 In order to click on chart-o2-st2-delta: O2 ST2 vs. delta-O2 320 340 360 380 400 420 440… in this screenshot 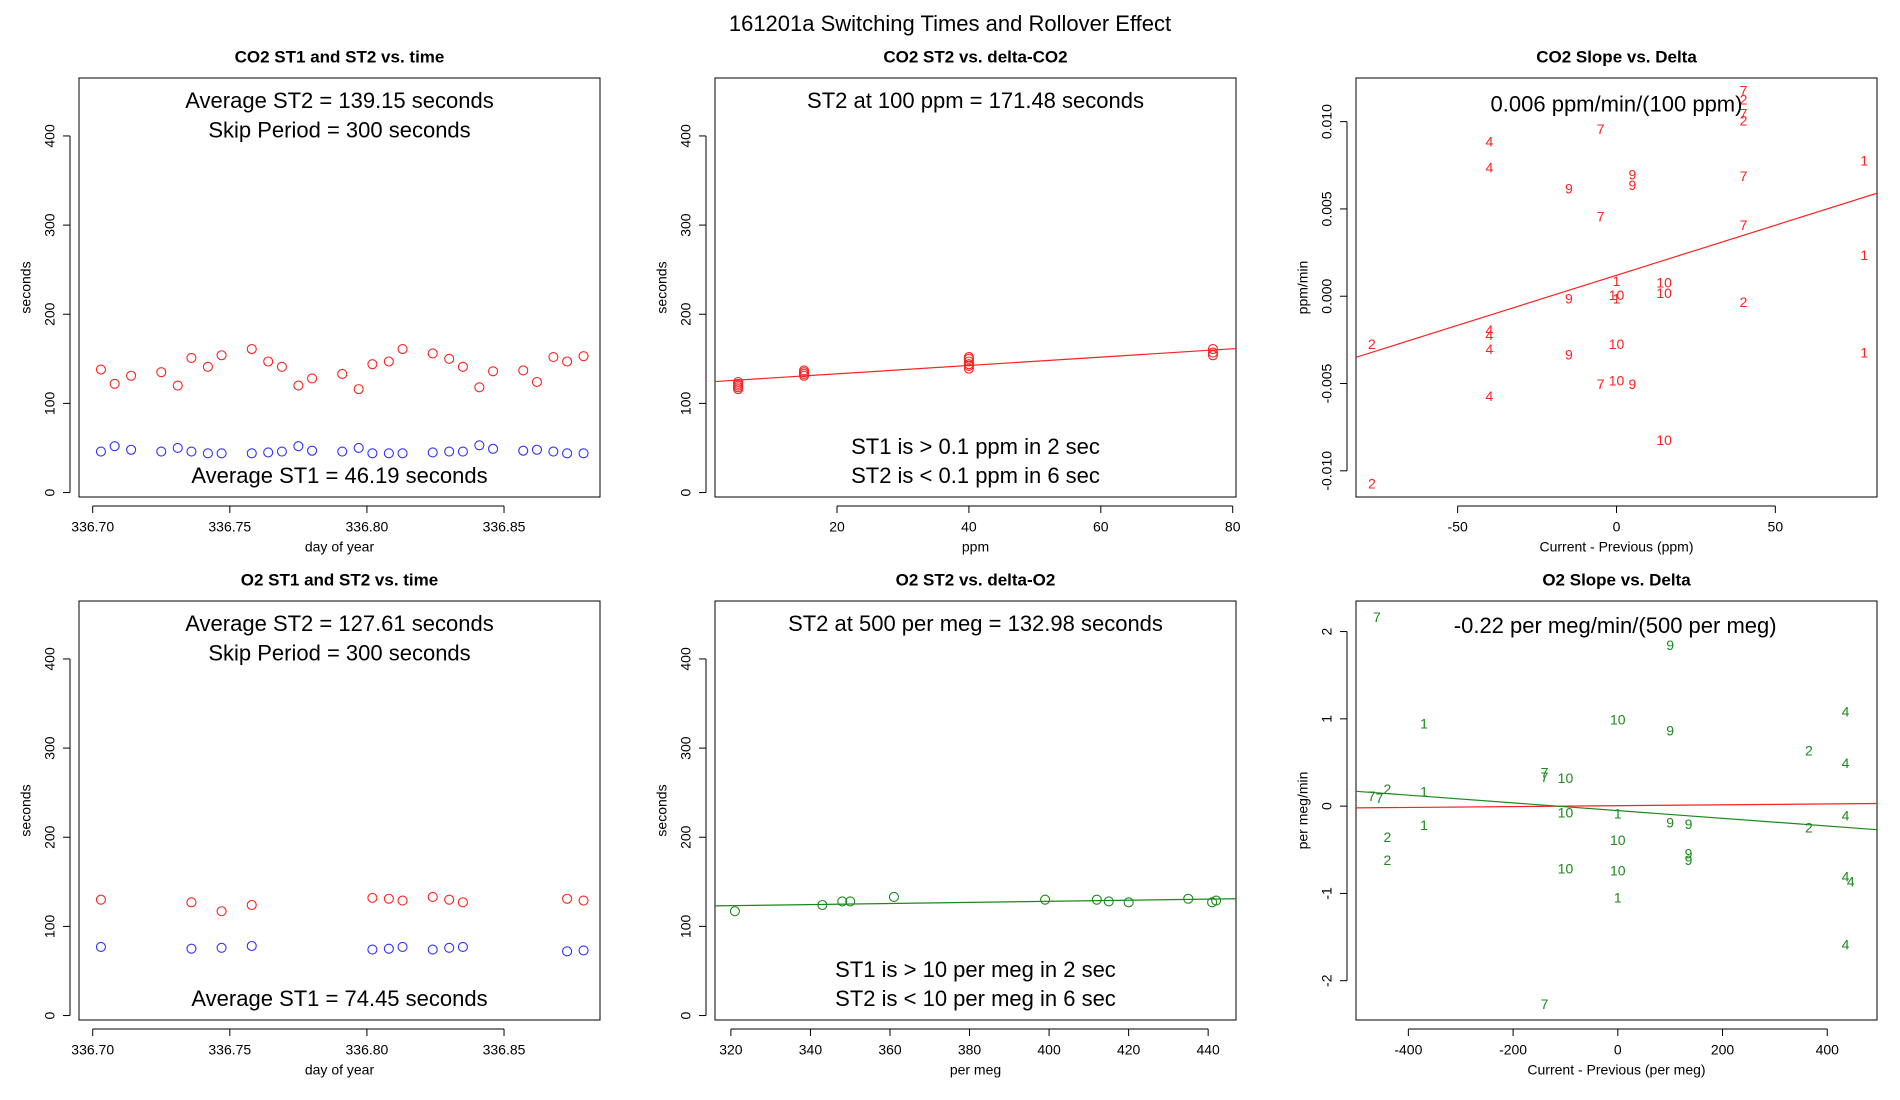, I will do `click(945, 824)`.